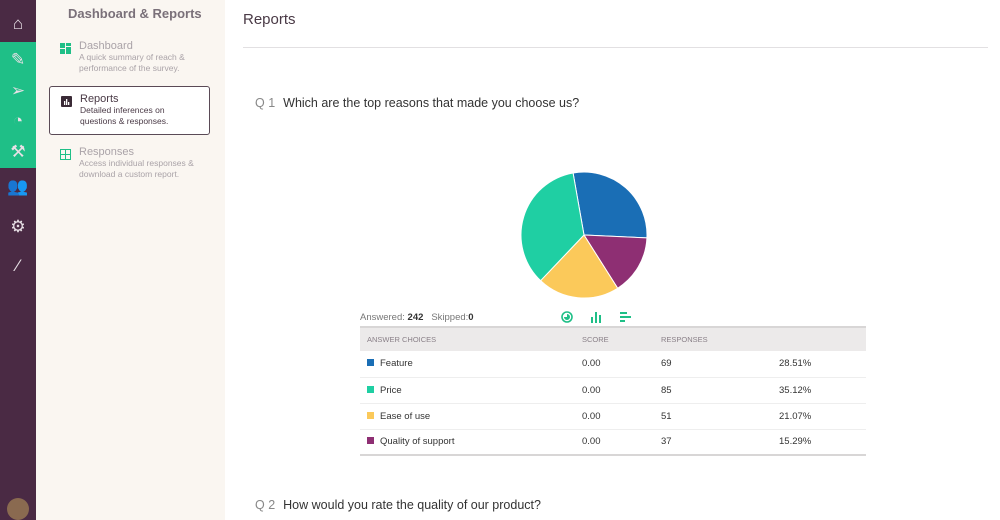  I want to click on answer-stats: Answered: 242 Skipped:0, so click(417, 317).